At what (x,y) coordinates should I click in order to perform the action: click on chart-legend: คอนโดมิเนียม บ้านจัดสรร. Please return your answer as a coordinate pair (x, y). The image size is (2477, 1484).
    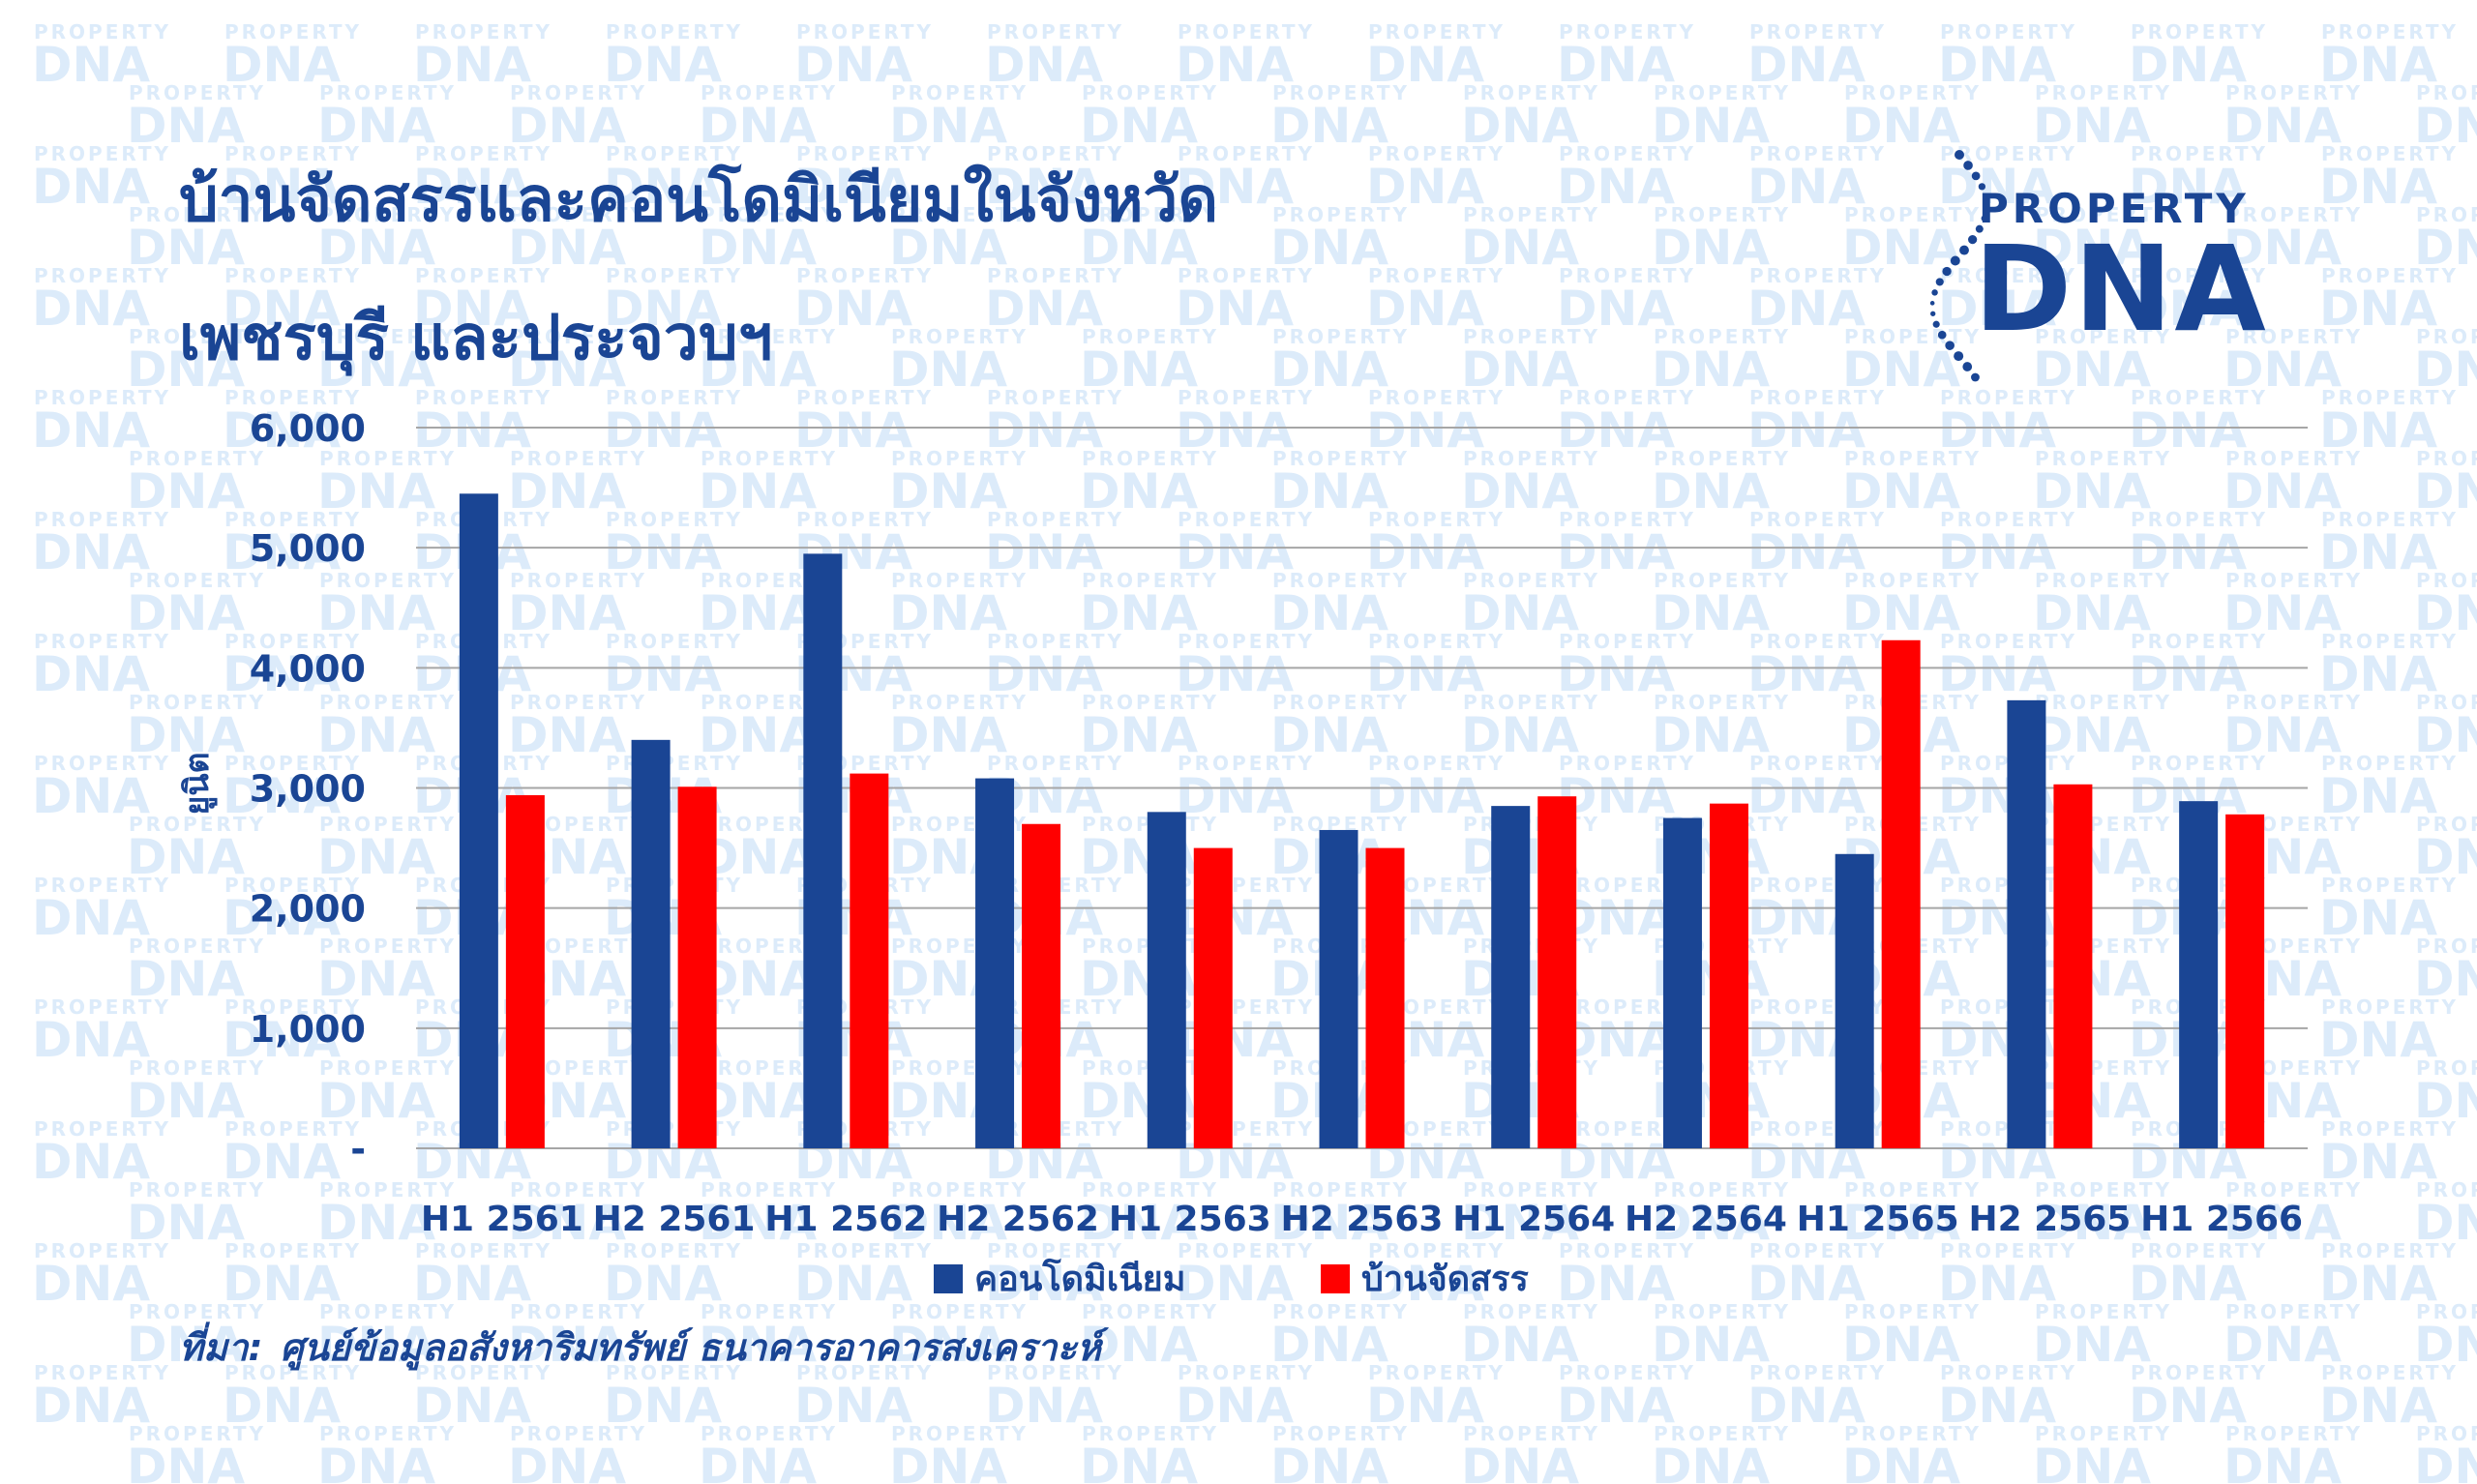
    Looking at the image, I should click on (1231, 1278).